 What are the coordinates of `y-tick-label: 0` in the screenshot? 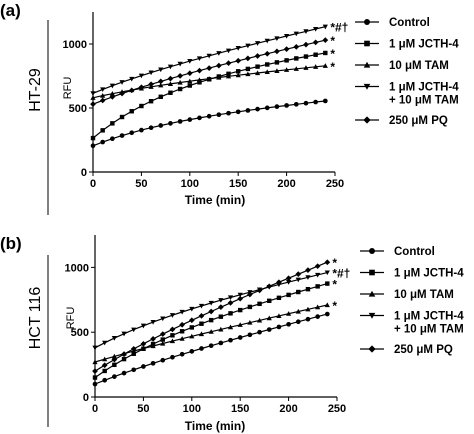 It's located at (86, 398).